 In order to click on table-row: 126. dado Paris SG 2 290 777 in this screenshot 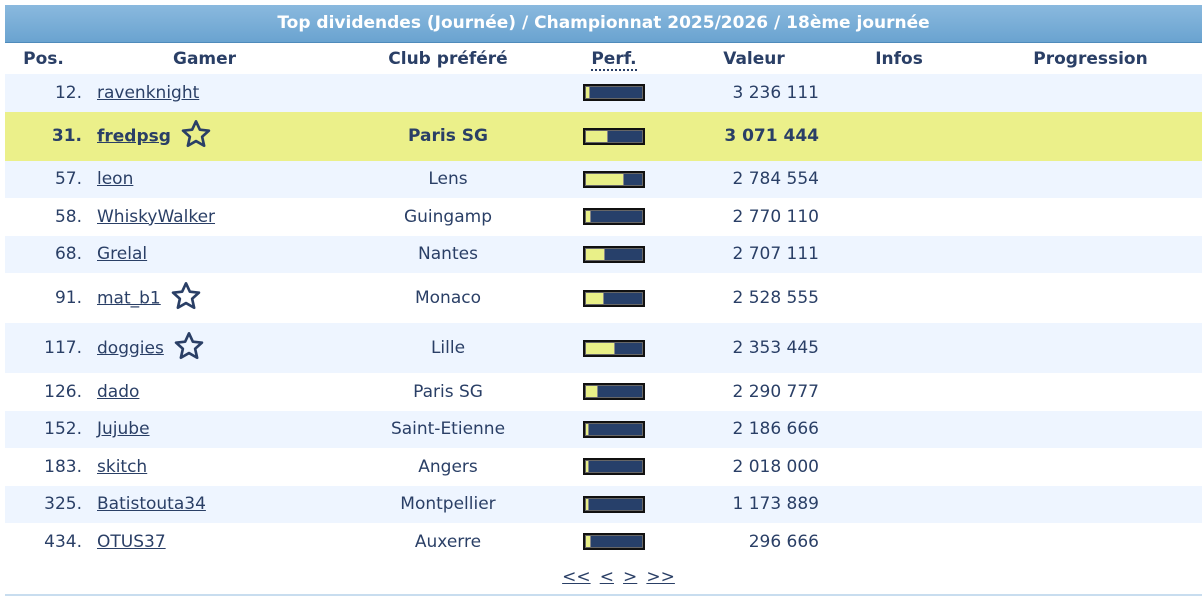, I will do `click(603, 392)`.